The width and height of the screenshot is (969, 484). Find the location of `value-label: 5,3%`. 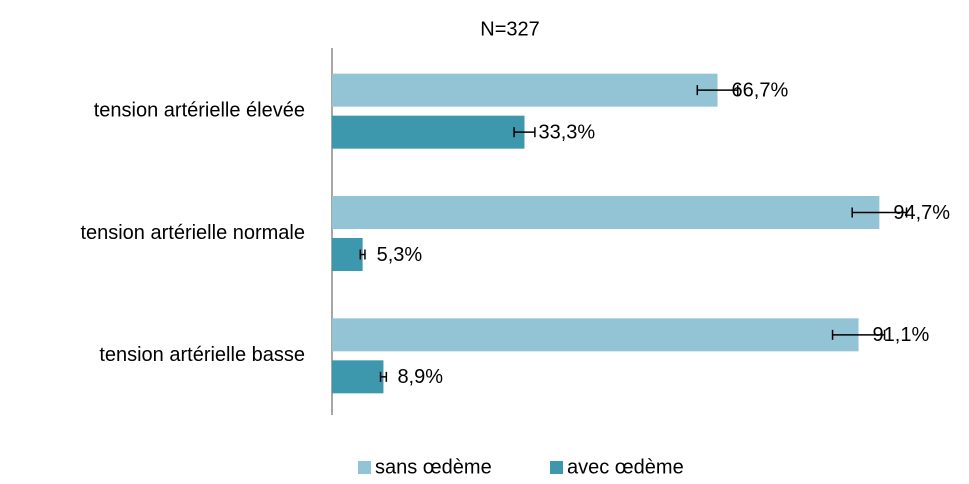

value-label: 5,3% is located at coordinates (400, 255).